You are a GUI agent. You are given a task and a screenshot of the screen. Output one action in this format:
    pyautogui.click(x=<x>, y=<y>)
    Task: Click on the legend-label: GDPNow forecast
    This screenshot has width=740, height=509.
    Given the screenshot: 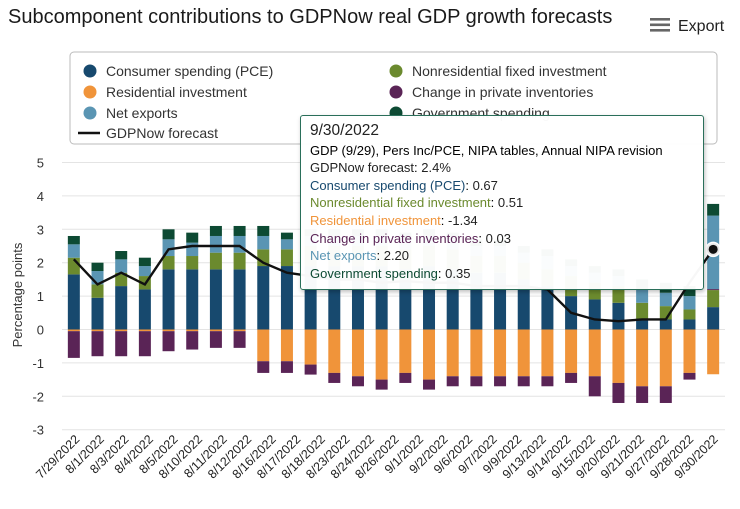 What is the action you would take?
    pyautogui.click(x=162, y=133)
    